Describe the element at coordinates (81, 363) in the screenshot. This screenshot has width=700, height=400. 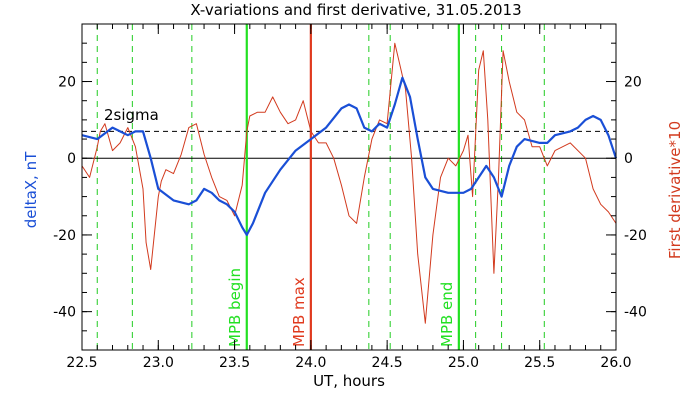
I see `x-tick-label-0: 22.5` at that location.